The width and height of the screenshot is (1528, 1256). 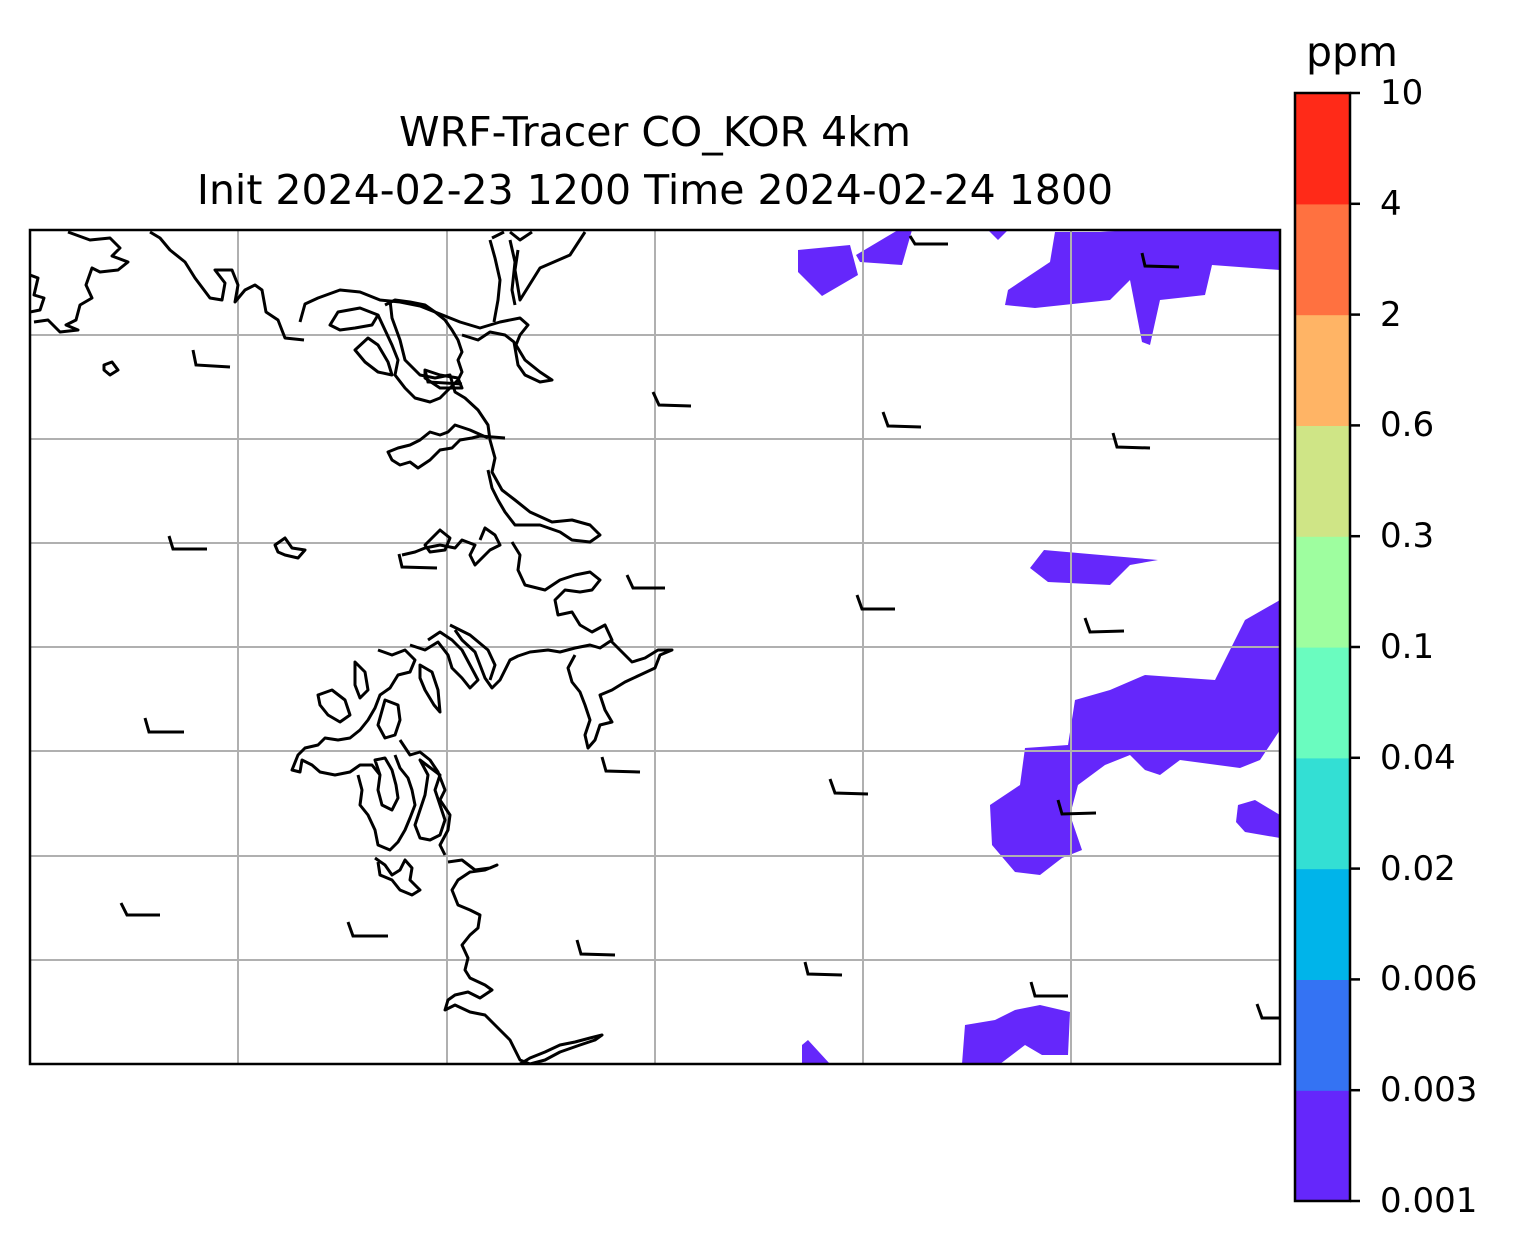 I want to click on colorbar-tick-label: 0.02, so click(x=1418, y=868).